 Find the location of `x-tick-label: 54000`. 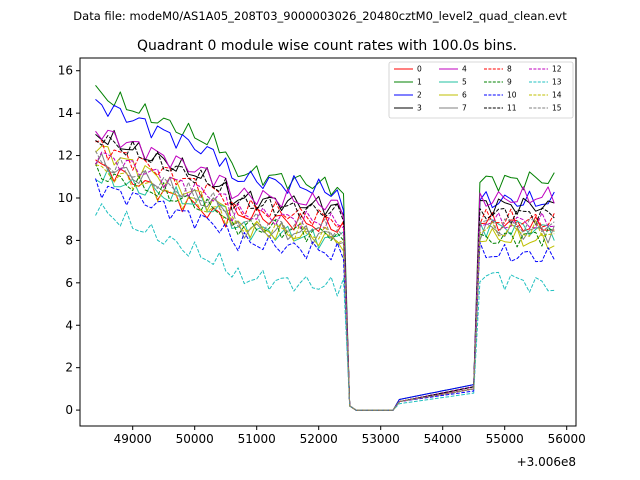

x-tick-label: 54000 is located at coordinates (443, 439).